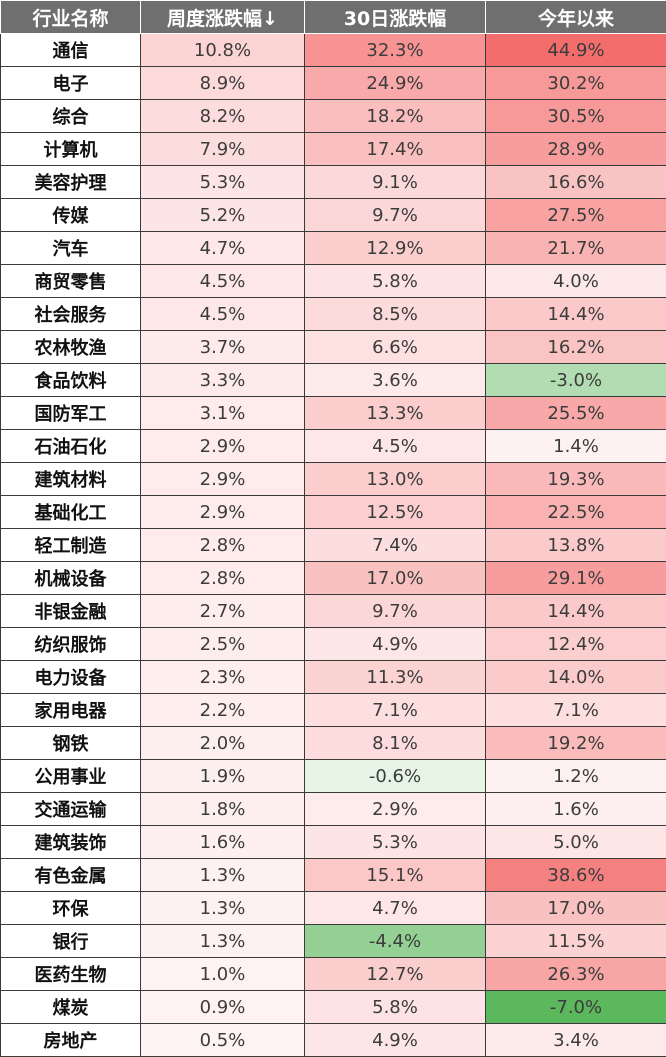 This screenshot has height=1057, width=666. What do you see at coordinates (222, 149) in the screenshot?
I see `weekly-change-cell: 7.9%` at bounding box center [222, 149].